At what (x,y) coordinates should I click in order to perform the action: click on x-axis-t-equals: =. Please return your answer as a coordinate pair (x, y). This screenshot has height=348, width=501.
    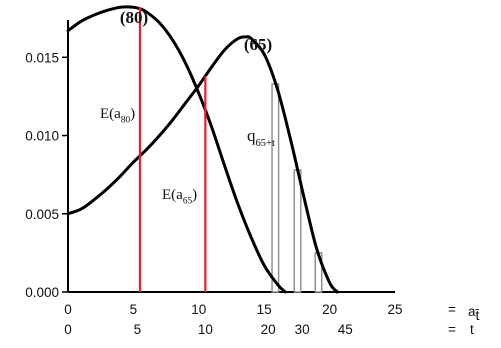
    Looking at the image, I should click on (452, 329).